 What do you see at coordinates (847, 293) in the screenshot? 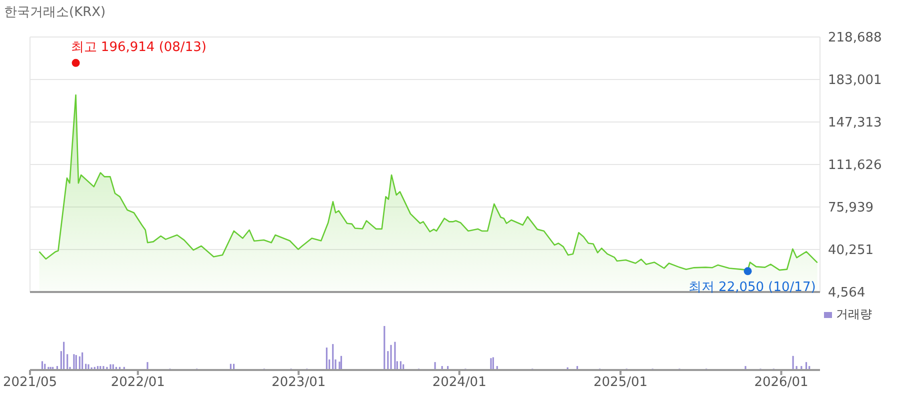
I see `y-tick-label: 4,564` at bounding box center [847, 293].